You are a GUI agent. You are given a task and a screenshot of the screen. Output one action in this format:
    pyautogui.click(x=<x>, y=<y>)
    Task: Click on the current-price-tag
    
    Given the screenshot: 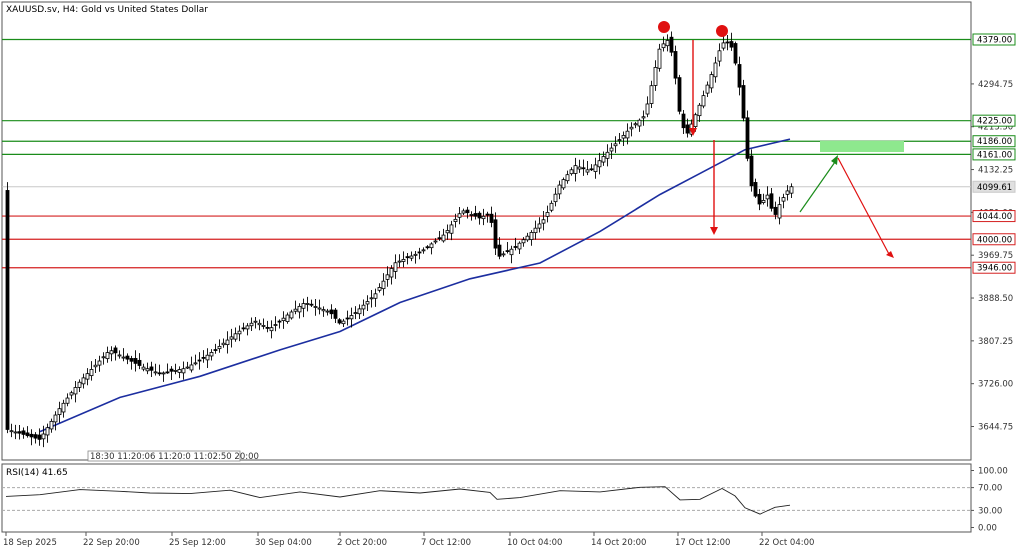 What is the action you would take?
    pyautogui.click(x=994, y=186)
    